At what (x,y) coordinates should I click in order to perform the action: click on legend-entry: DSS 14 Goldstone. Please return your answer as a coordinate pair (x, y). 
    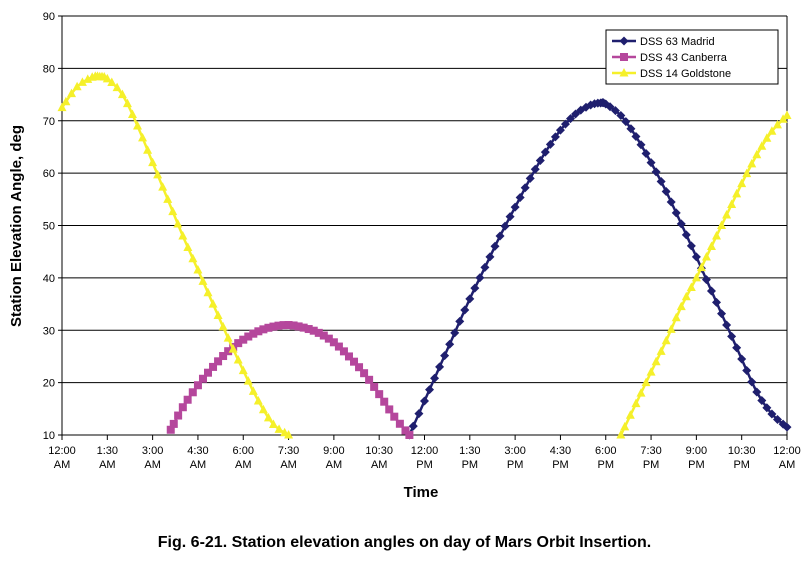
    Looking at the image, I should click on (685, 74).